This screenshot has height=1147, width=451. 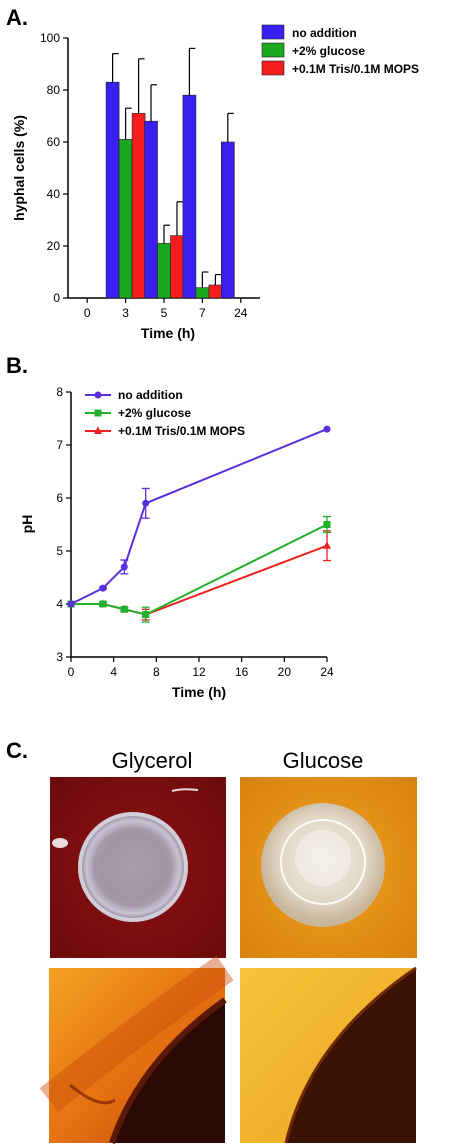 What do you see at coordinates (59, 657) in the screenshot?
I see `y-tick-label: 3` at bounding box center [59, 657].